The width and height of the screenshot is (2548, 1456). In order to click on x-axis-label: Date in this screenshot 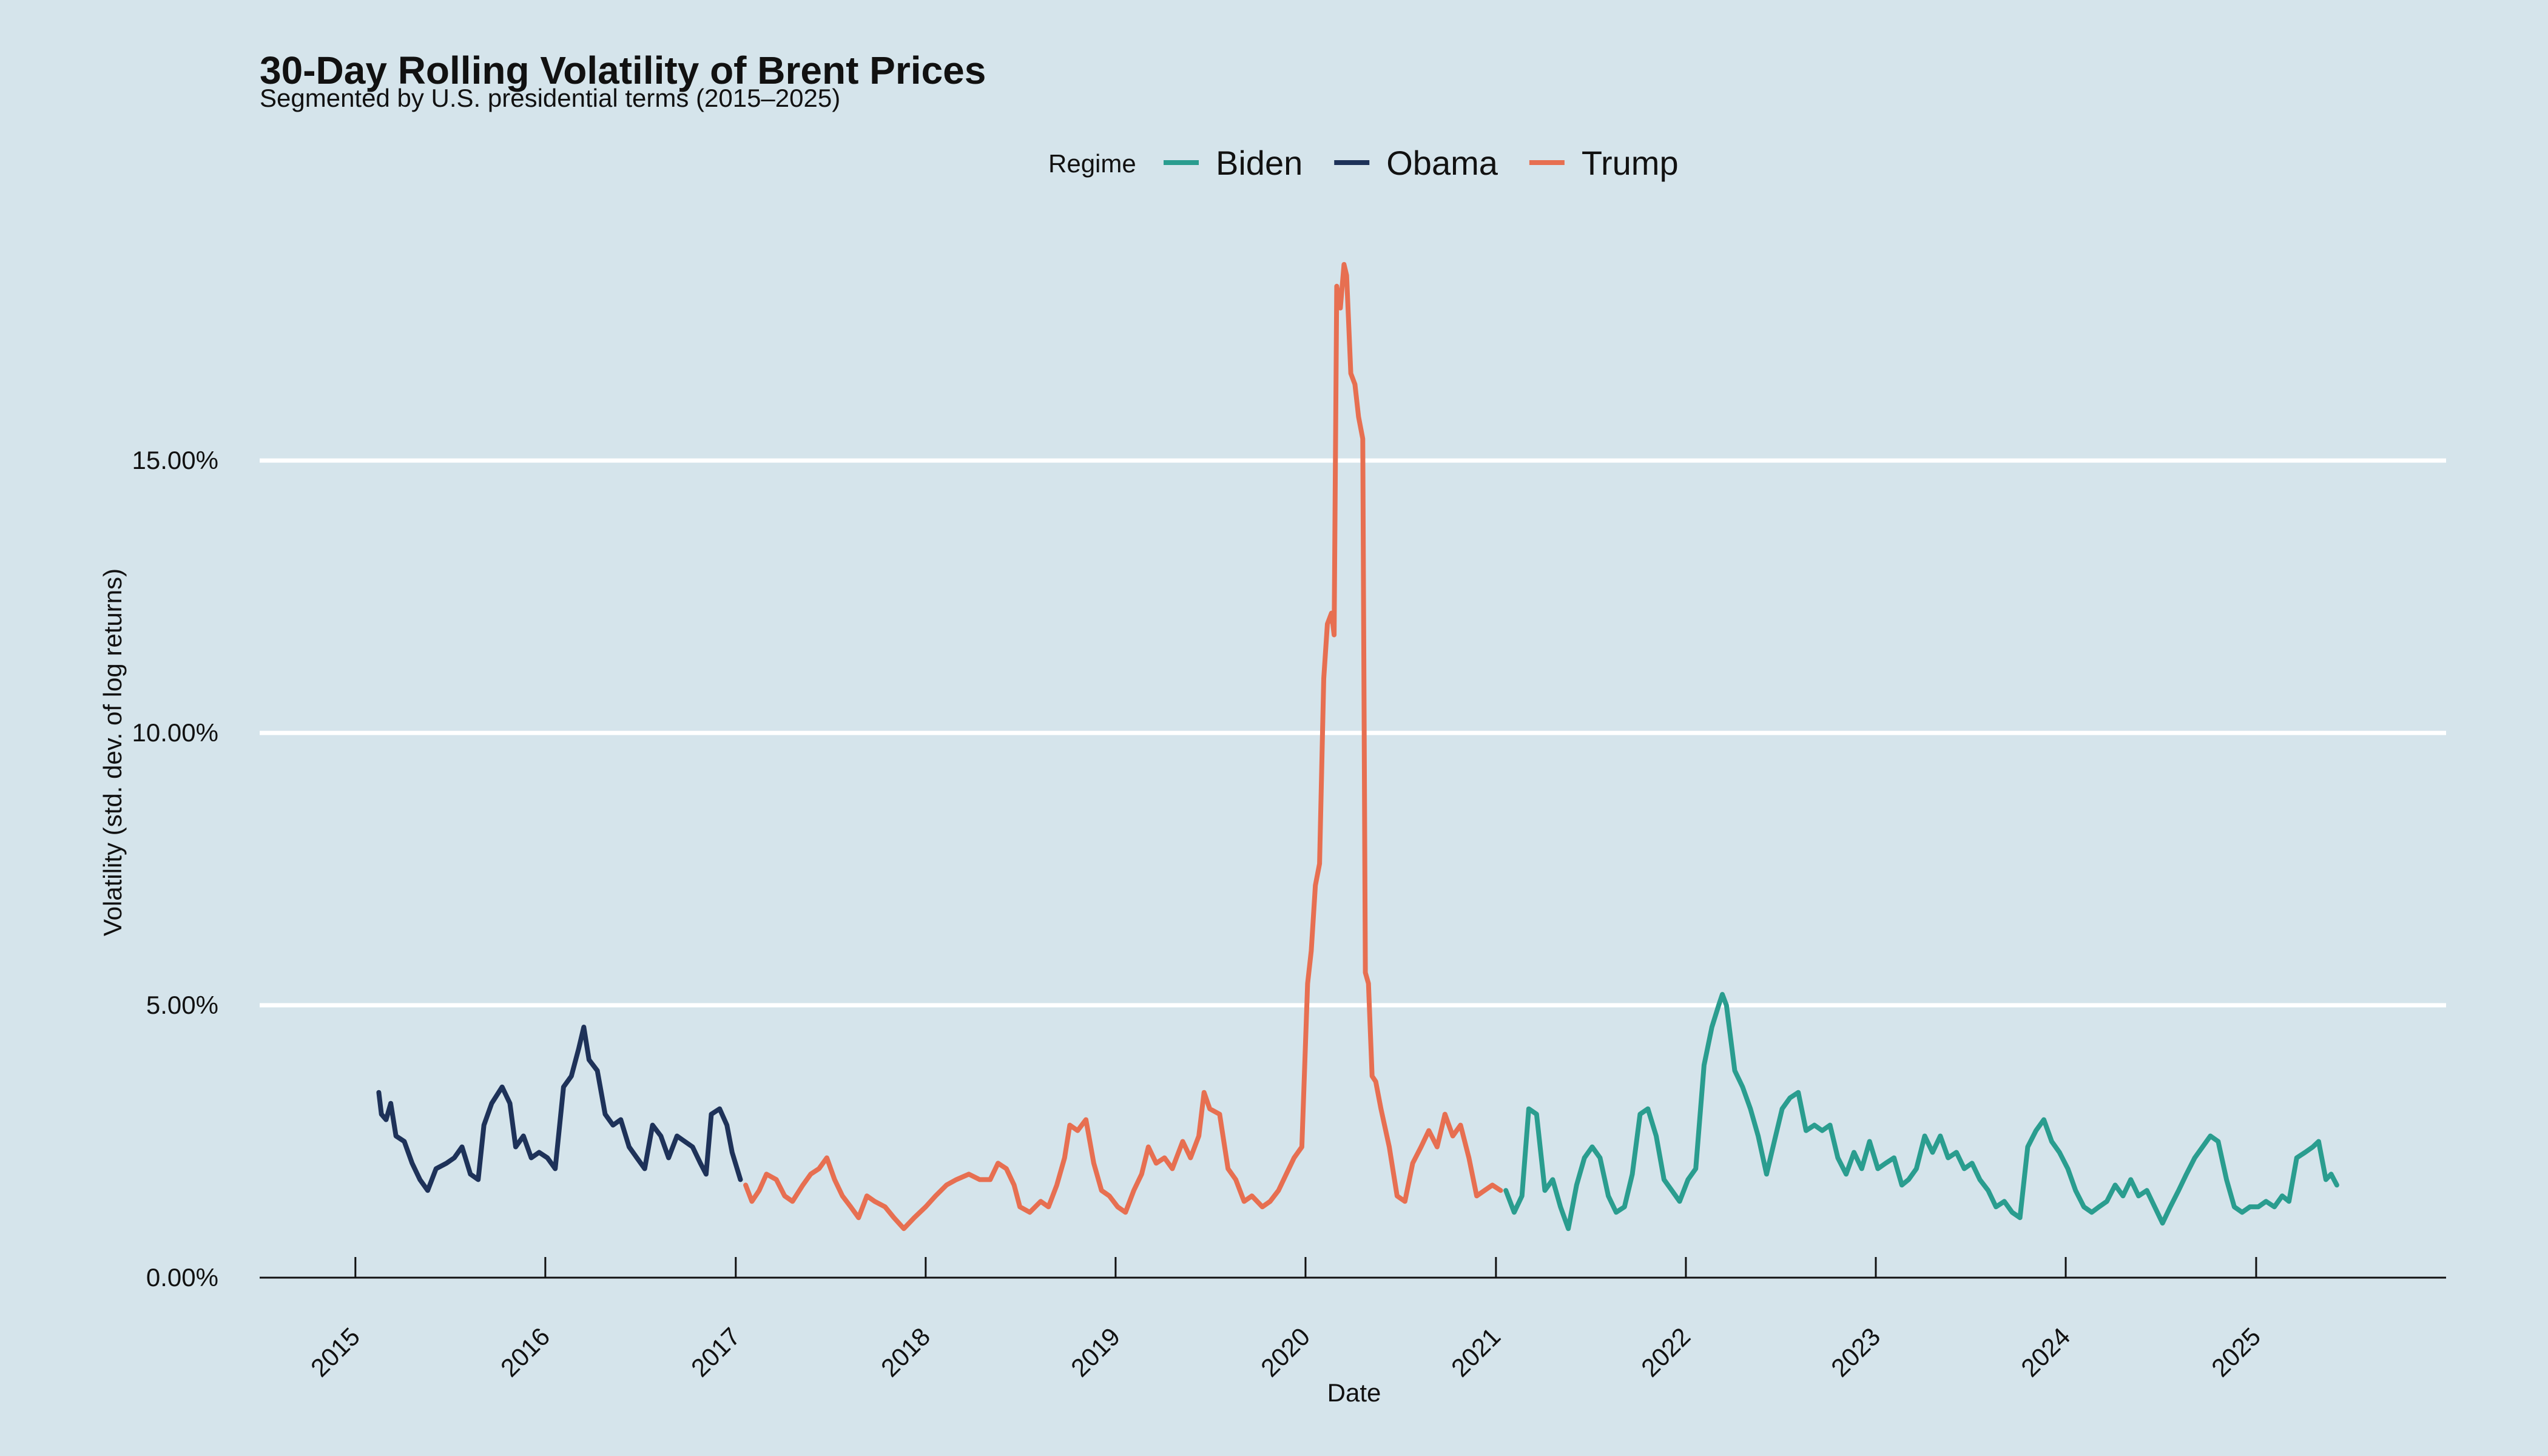, I will do `click(1354, 1392)`.